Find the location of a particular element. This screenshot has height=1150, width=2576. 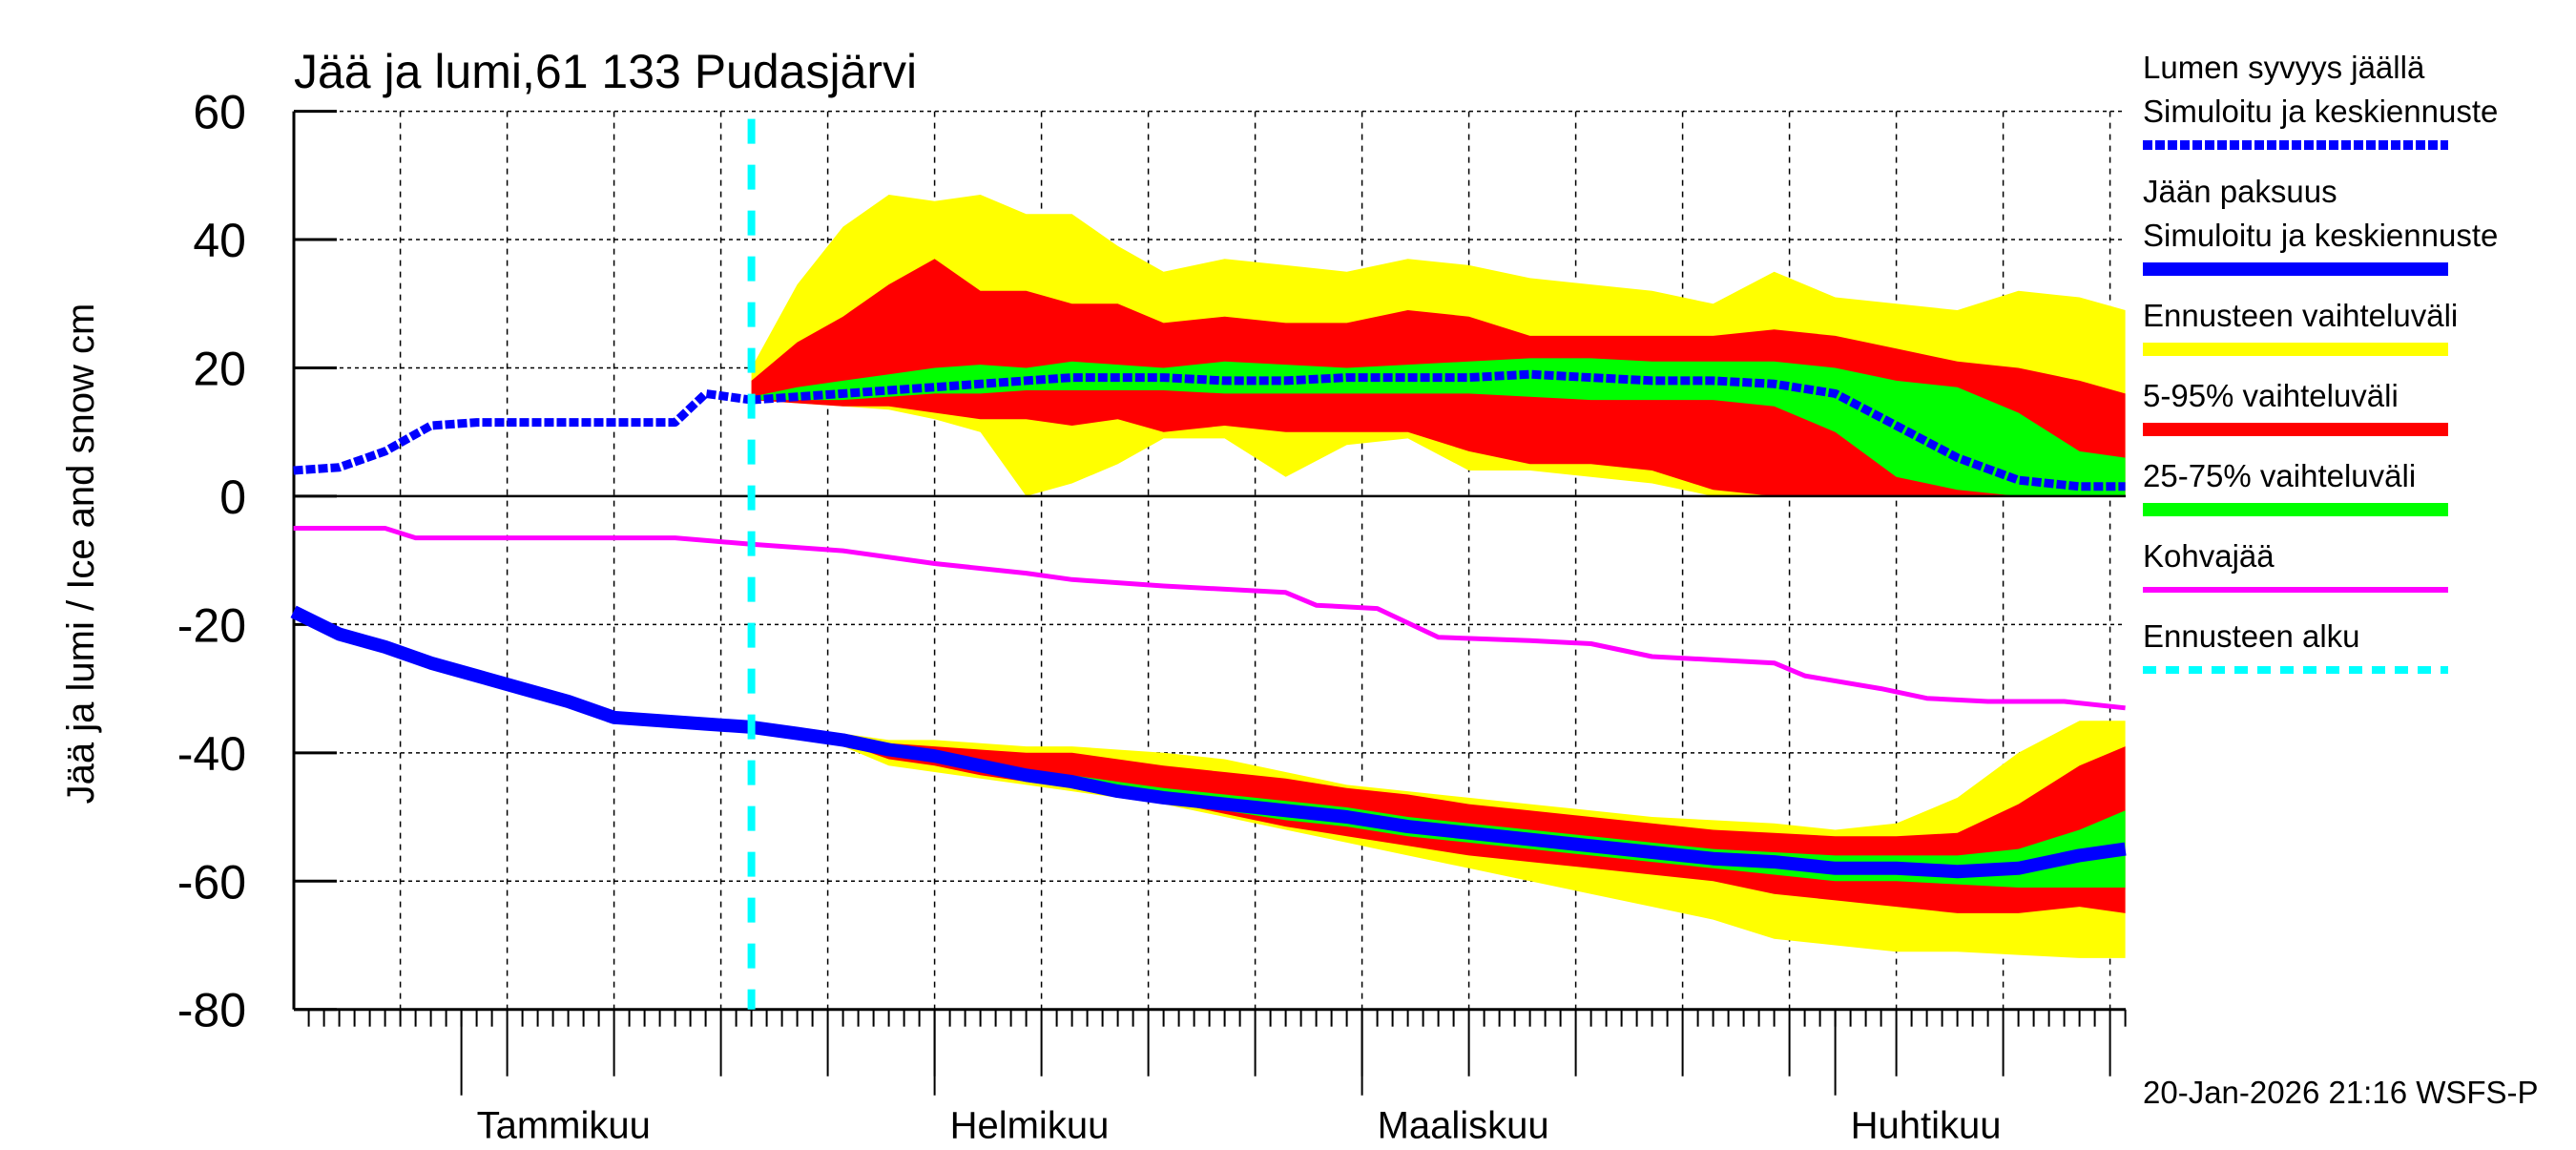

y-tick-label: 20 is located at coordinates (219, 368).